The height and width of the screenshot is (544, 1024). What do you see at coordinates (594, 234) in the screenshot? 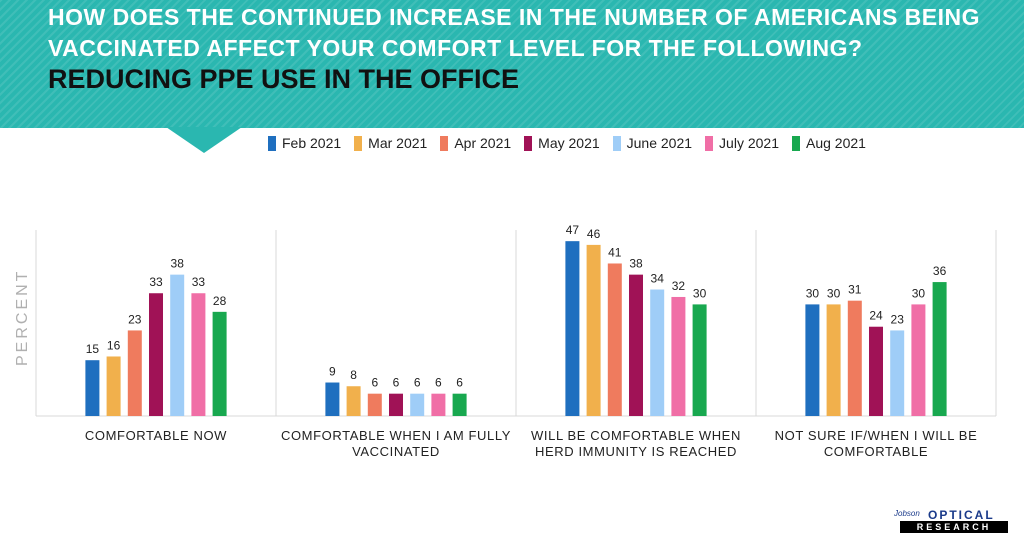
I see `data-label: 46` at bounding box center [594, 234].